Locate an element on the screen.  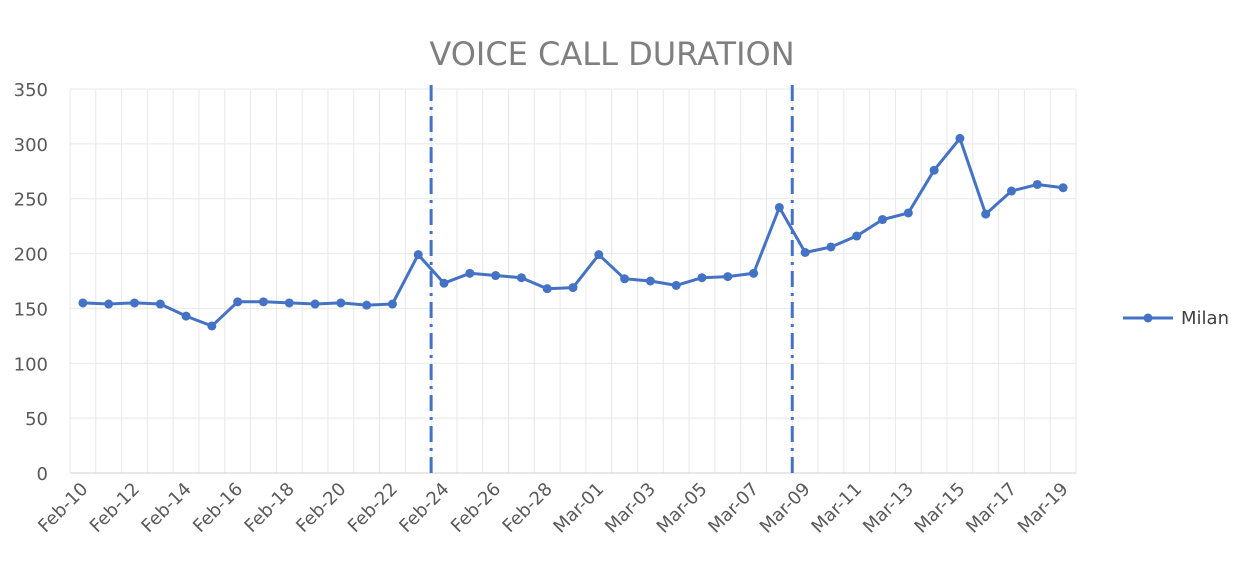
y-tick-label: 150 is located at coordinates (31, 309).